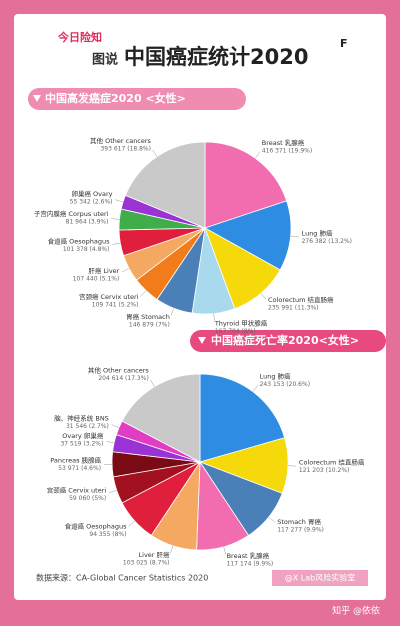 This screenshot has height=626, width=400. Describe the element at coordinates (344, 43) in the screenshot. I see `title-superscript: F` at that location.